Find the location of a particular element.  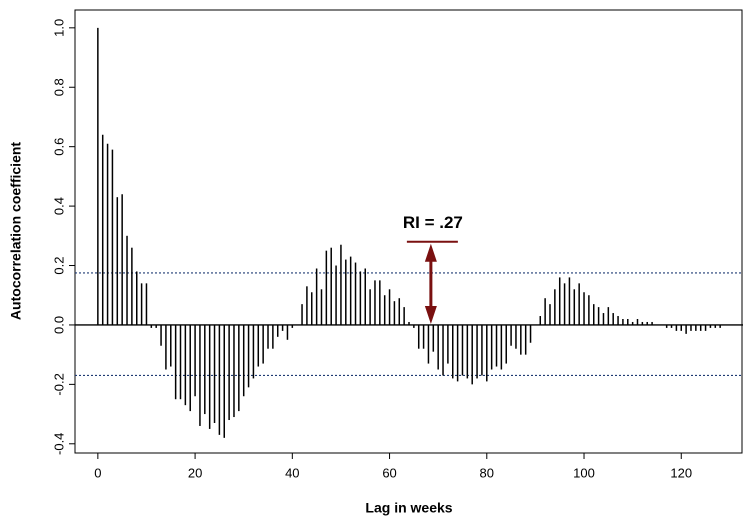

y-axis-title: Autocorrelation coefficient is located at coordinates (16, 231).